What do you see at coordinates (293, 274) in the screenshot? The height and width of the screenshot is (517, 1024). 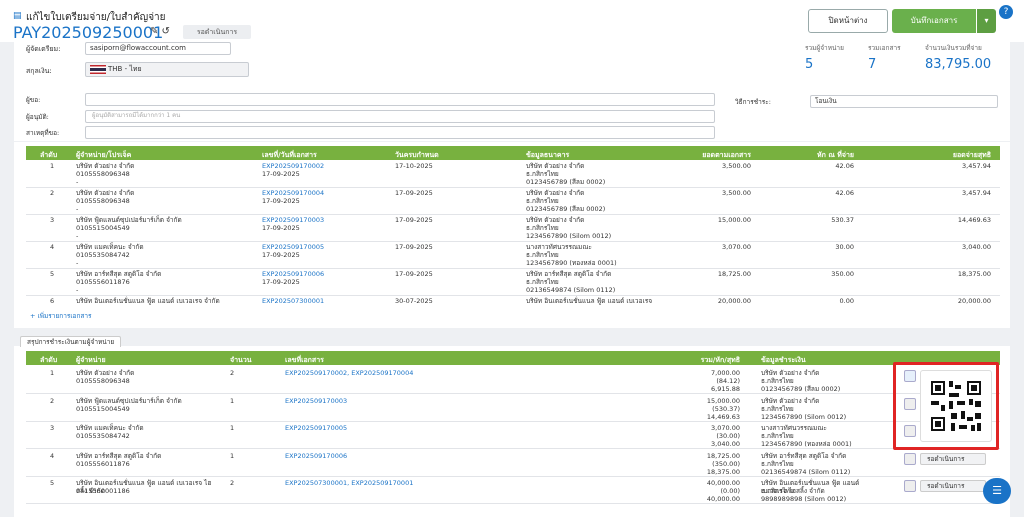 I see `doc-link: EXP202509170006` at bounding box center [293, 274].